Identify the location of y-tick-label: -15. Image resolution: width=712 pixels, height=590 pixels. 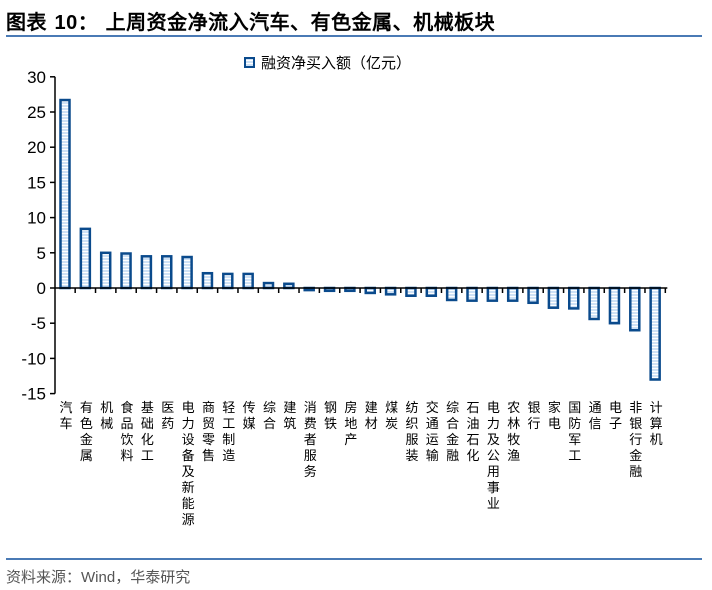
(33, 394).